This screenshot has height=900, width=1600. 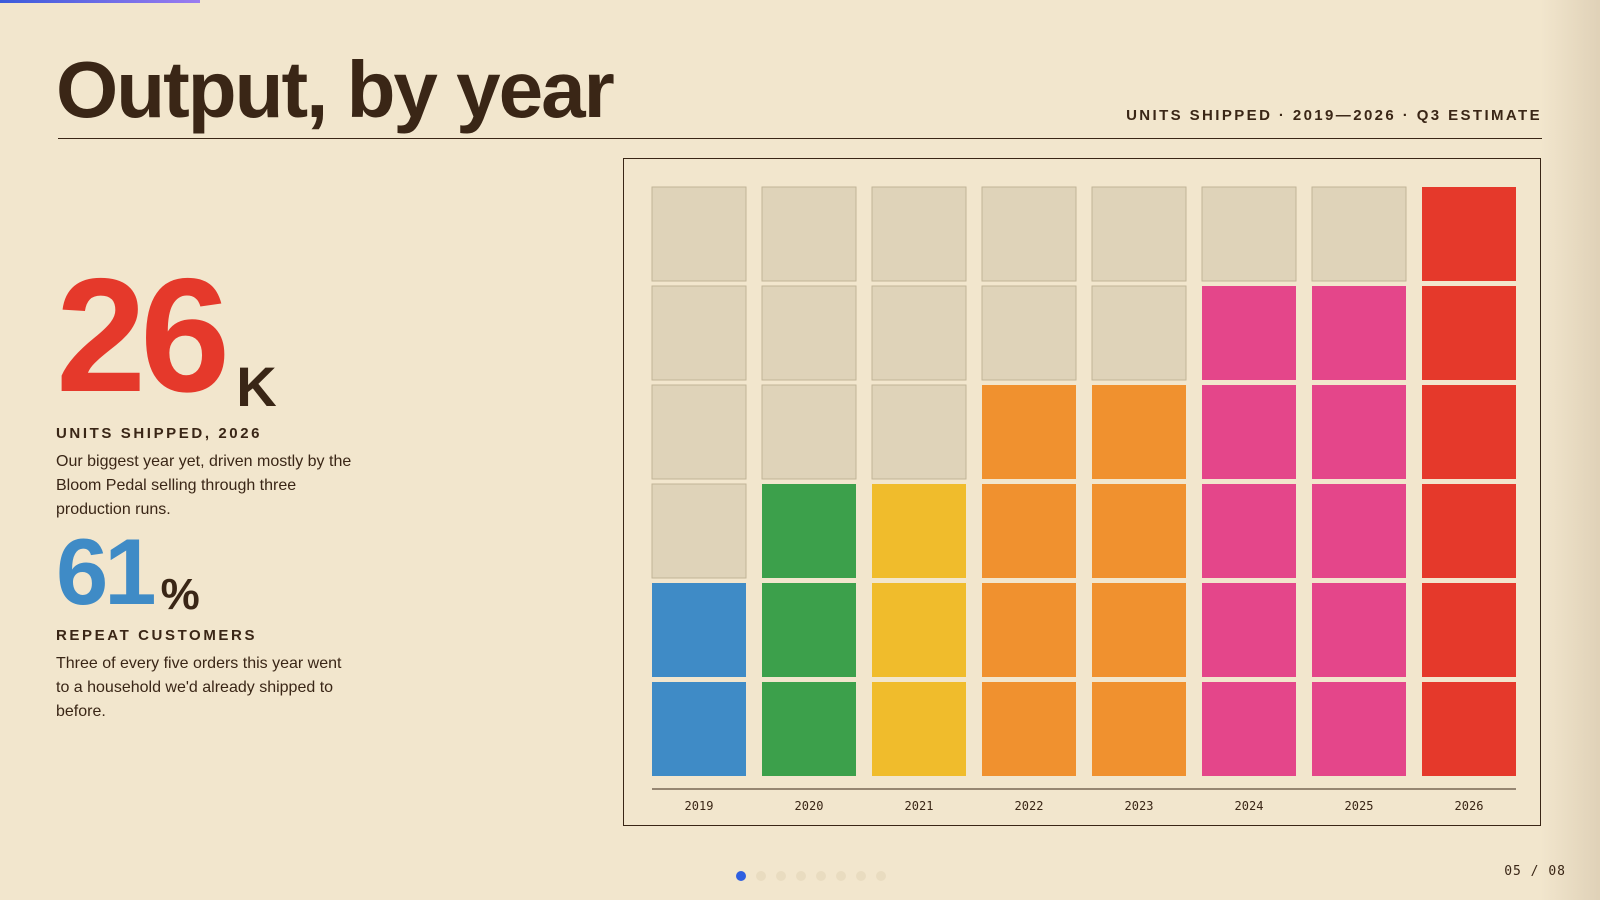 What do you see at coordinates (809, 806) in the screenshot?
I see `x-tick-label: 2020` at bounding box center [809, 806].